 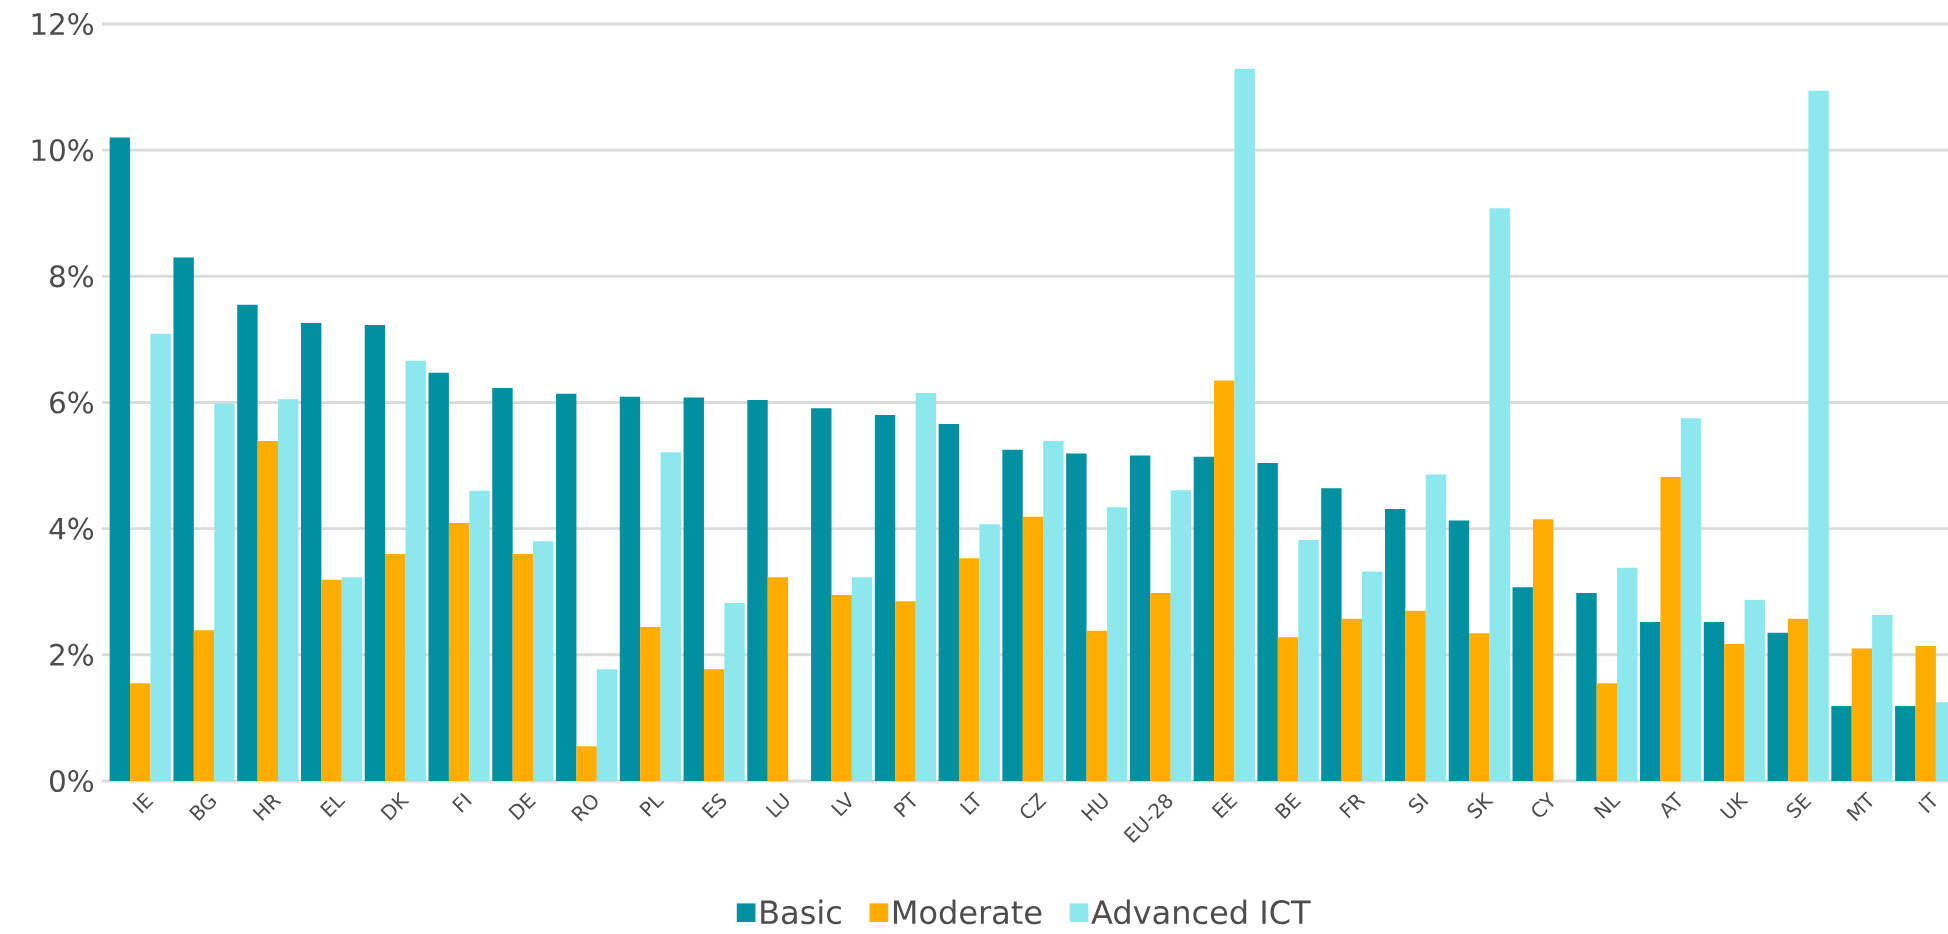 I want to click on x-tick-label: AT, so click(x=1671, y=805).